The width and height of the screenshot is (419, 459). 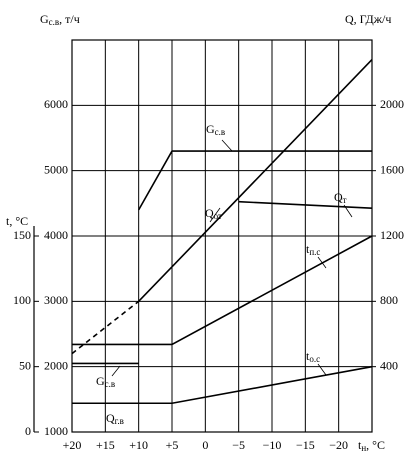 I want to click on y2-tick-label: 400, so click(x=389, y=365).